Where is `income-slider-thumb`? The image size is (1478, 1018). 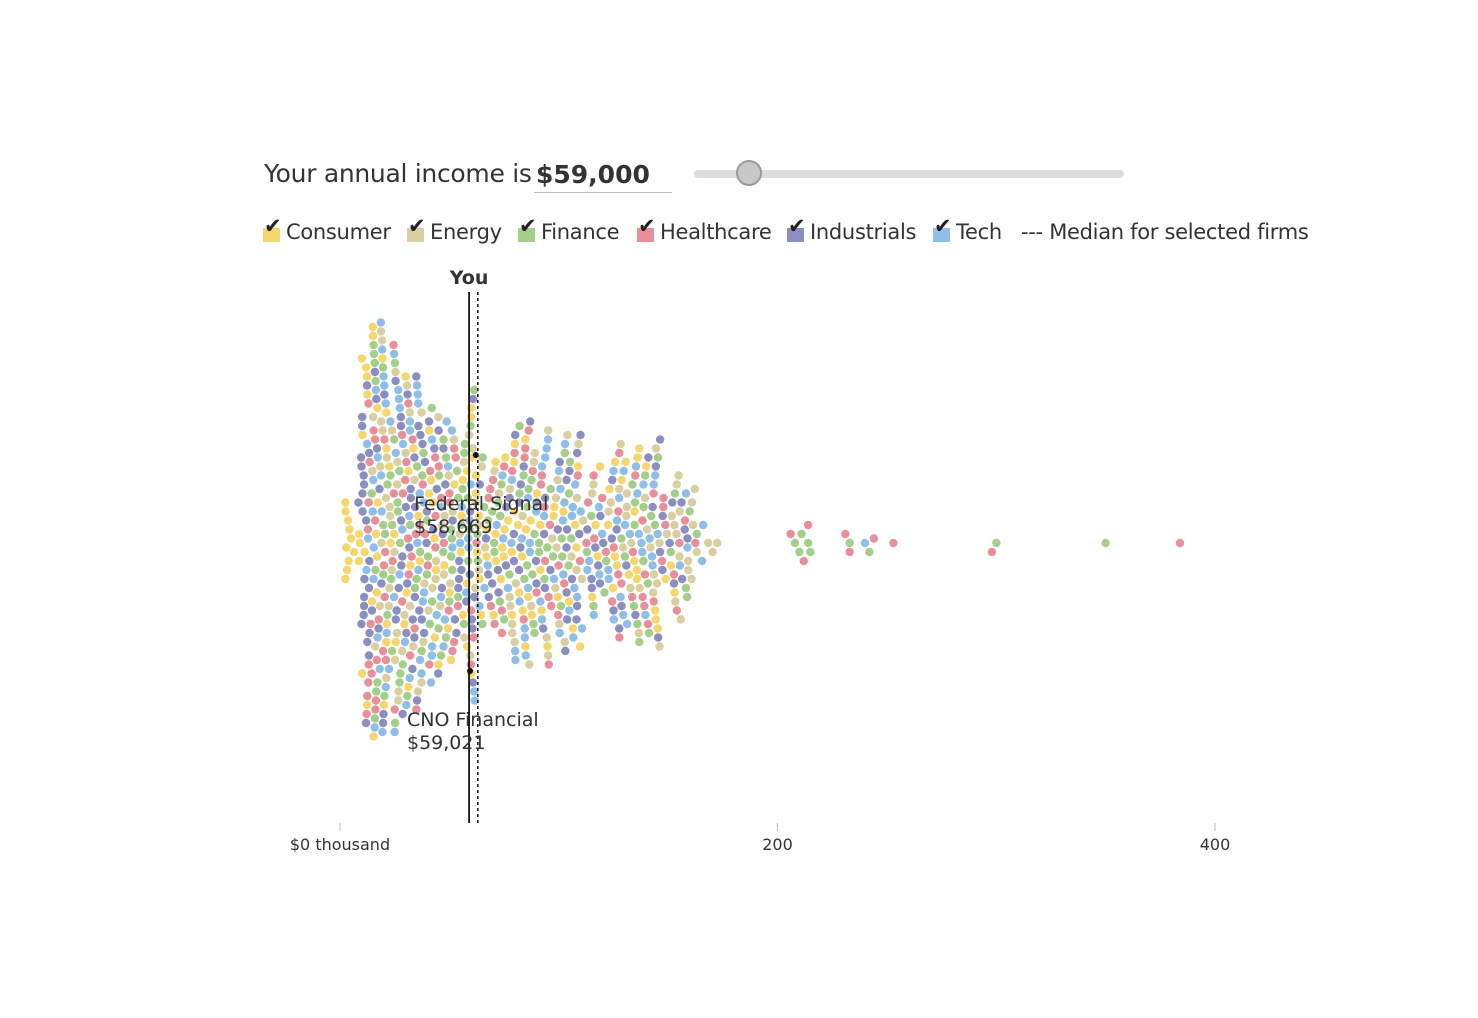
income-slider-thumb is located at coordinates (749, 173).